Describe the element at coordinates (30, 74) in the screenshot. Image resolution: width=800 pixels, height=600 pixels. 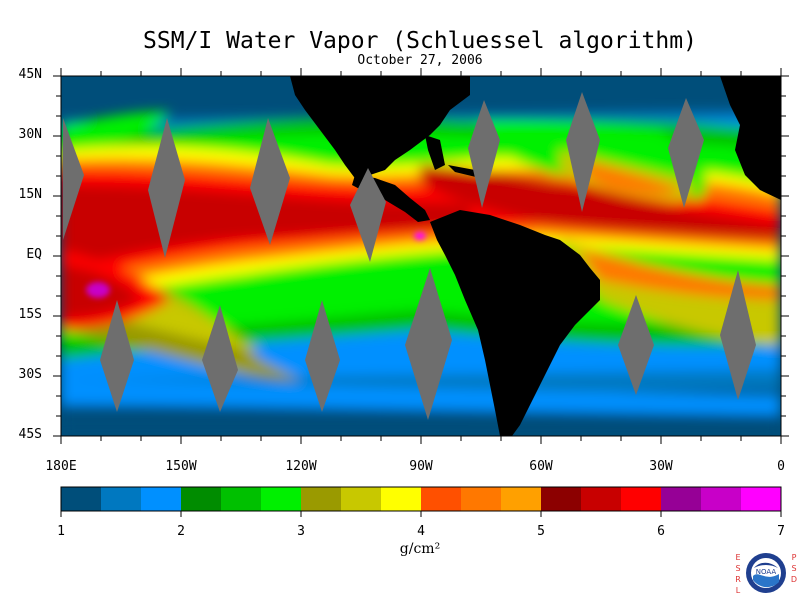
I see `lat-label: 45N` at that location.